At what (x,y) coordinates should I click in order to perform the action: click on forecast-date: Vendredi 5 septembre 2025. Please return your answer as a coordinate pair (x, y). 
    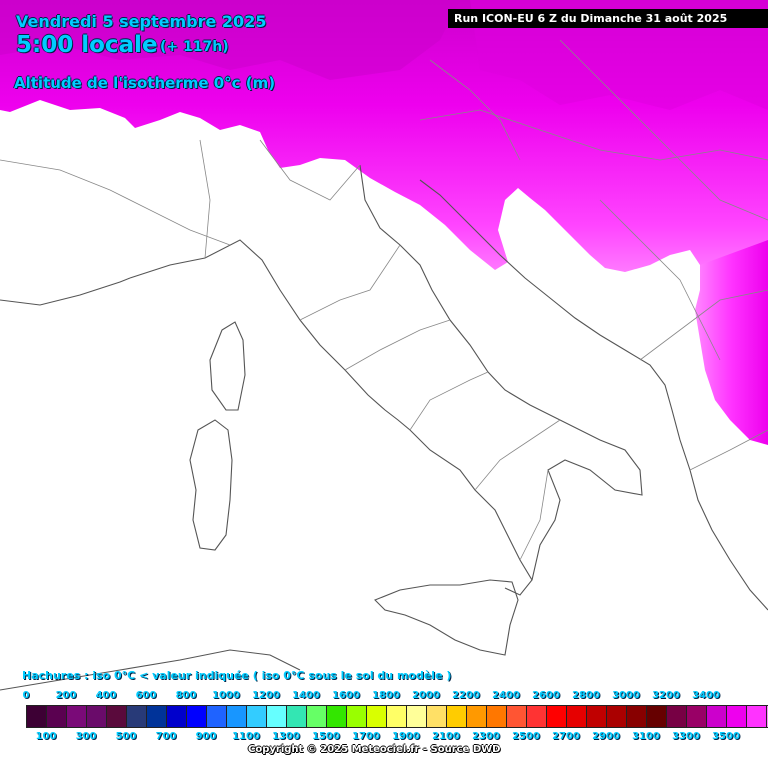
    Looking at the image, I should click on (141, 21).